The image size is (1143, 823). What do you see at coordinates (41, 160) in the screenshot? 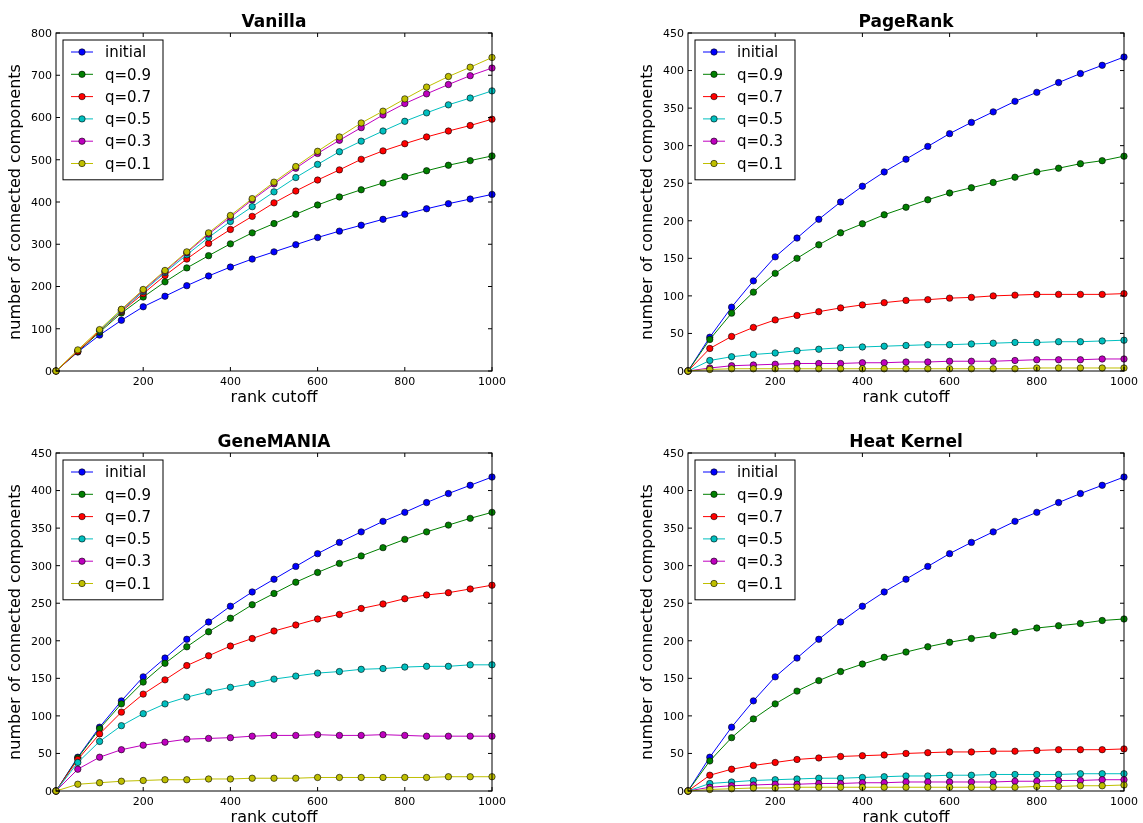
I see `y-tick-label: 500` at bounding box center [41, 160].